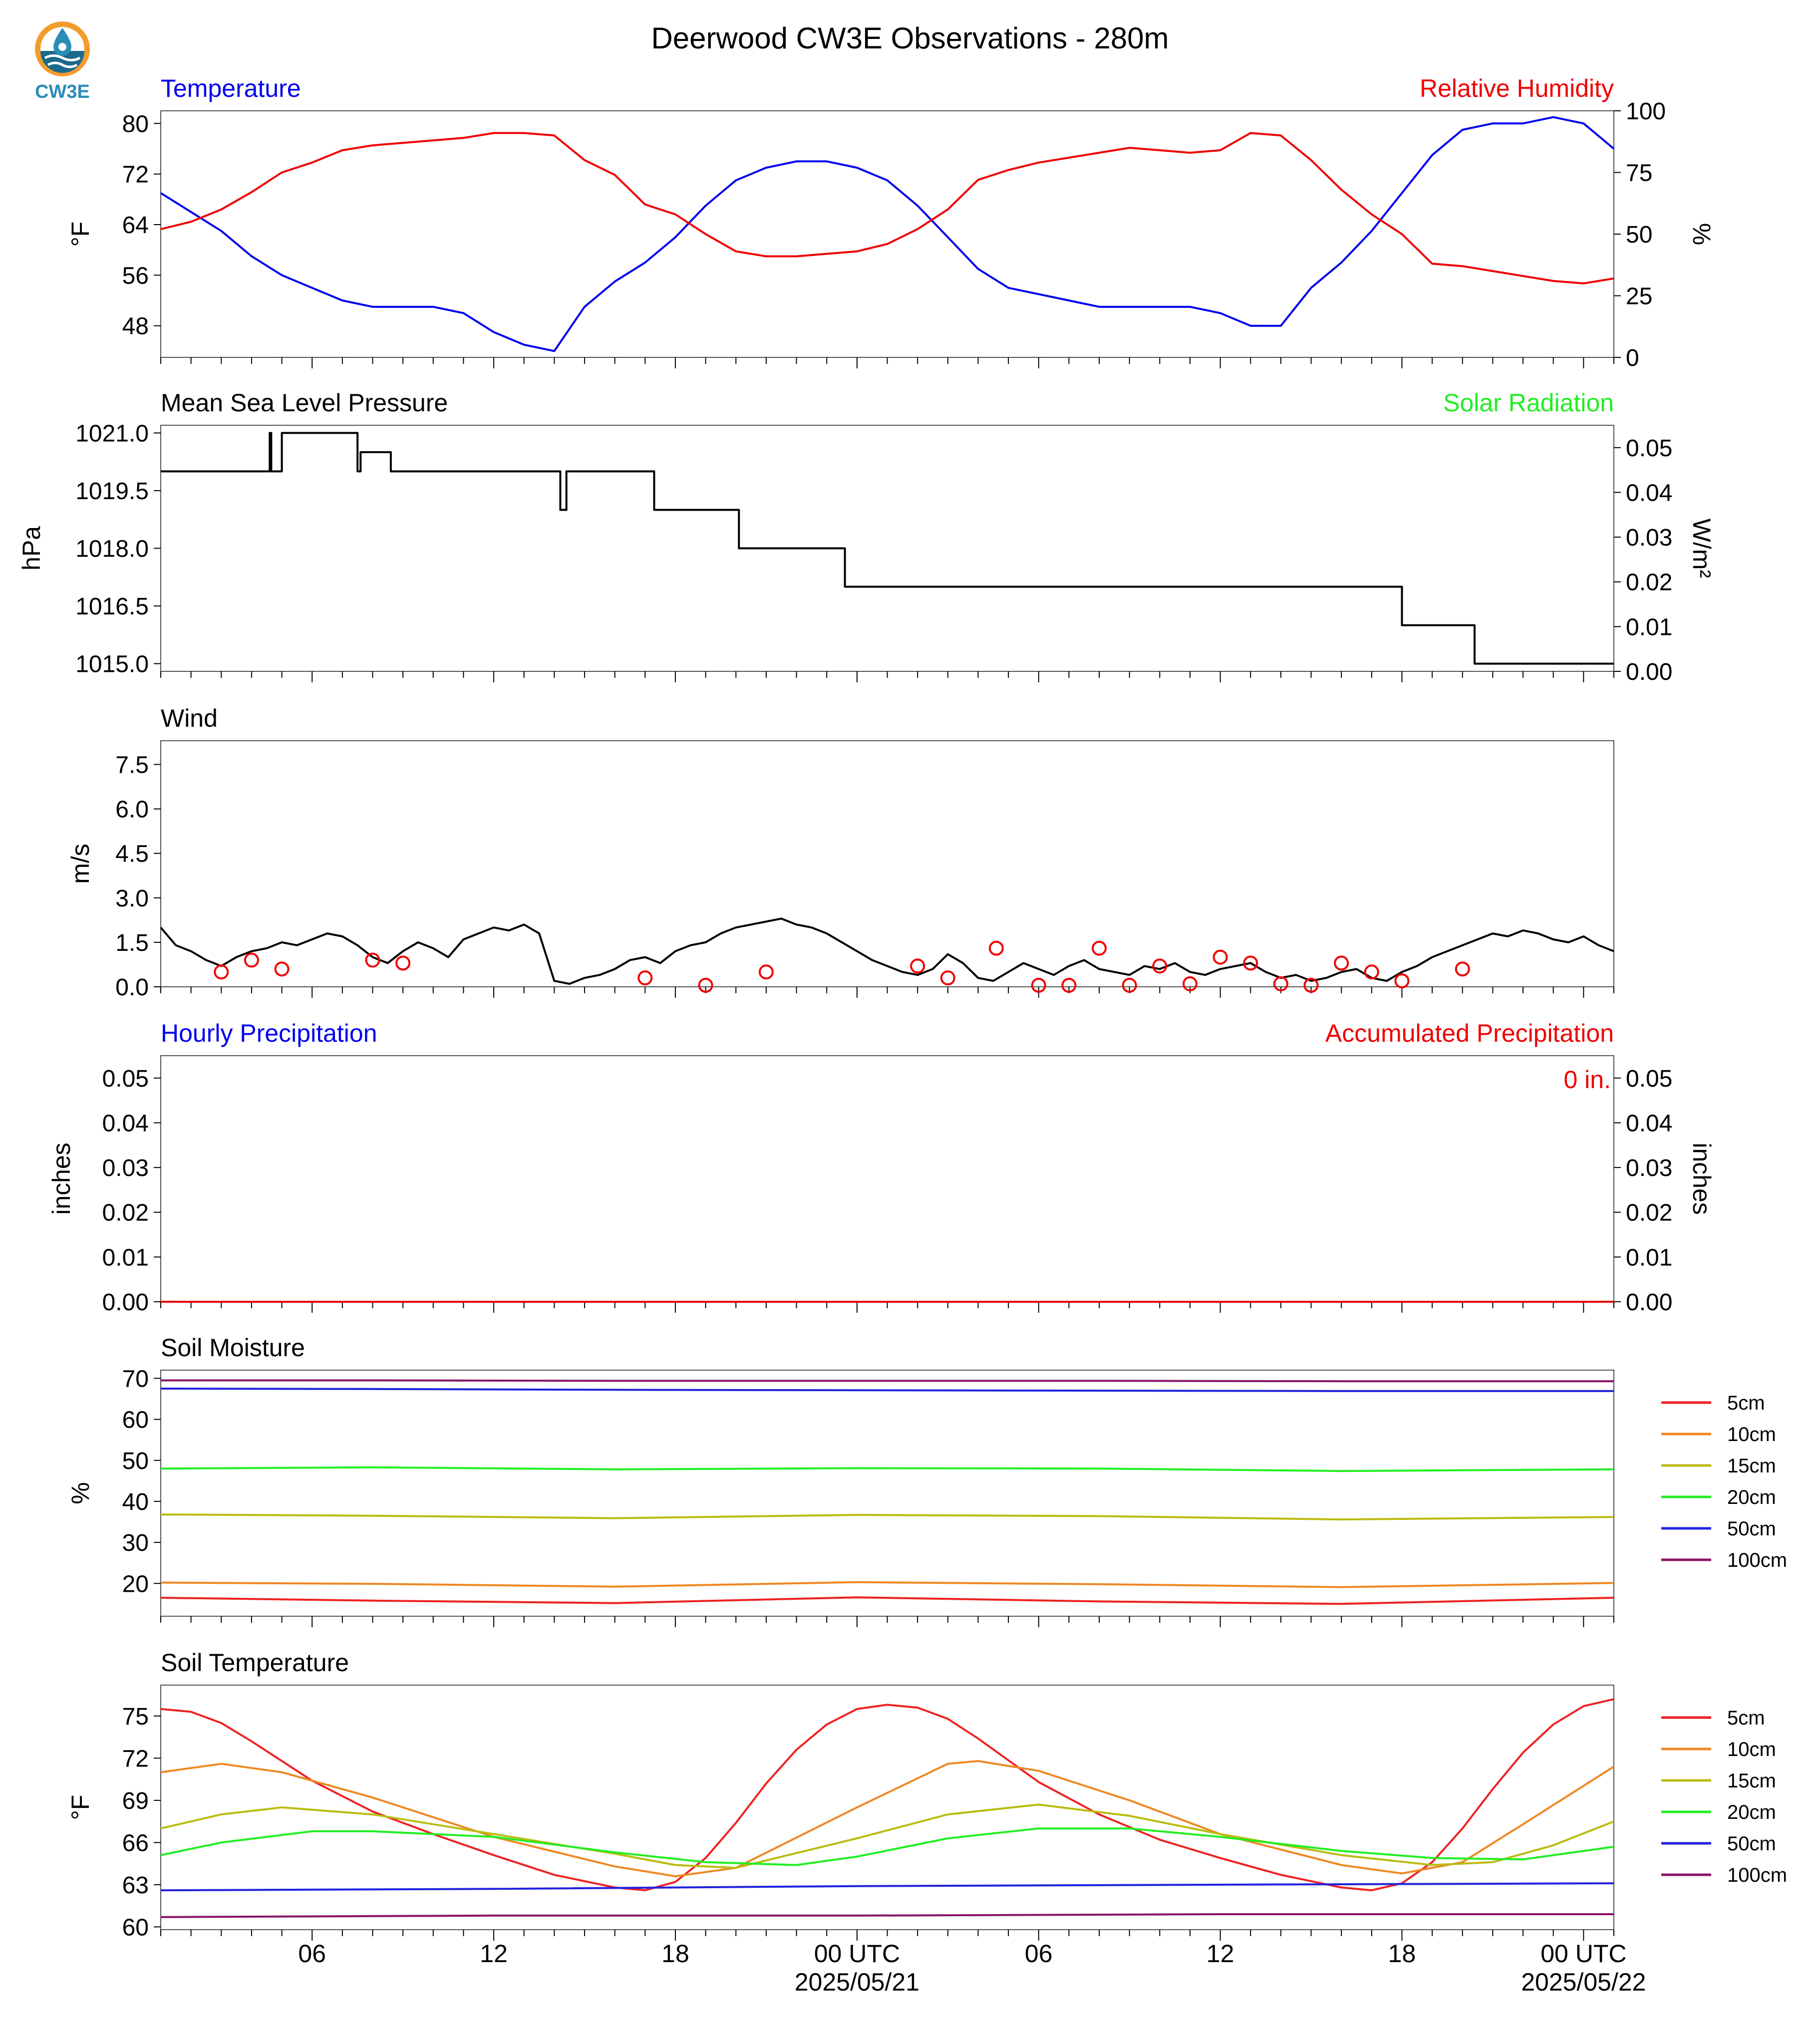 Image resolution: width=1820 pixels, height=2028 pixels. I want to click on figure-title: Deerwood CW3E Observations - 280m, so click(910, 38).